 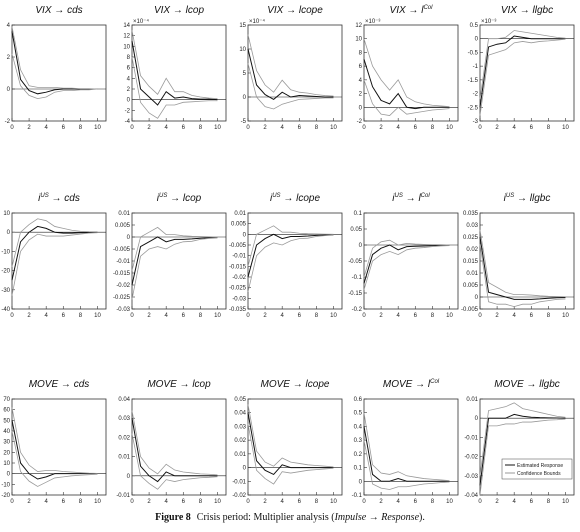 What do you see at coordinates (318, 384) in the screenshot?
I see `title-response: lcope` at bounding box center [318, 384].